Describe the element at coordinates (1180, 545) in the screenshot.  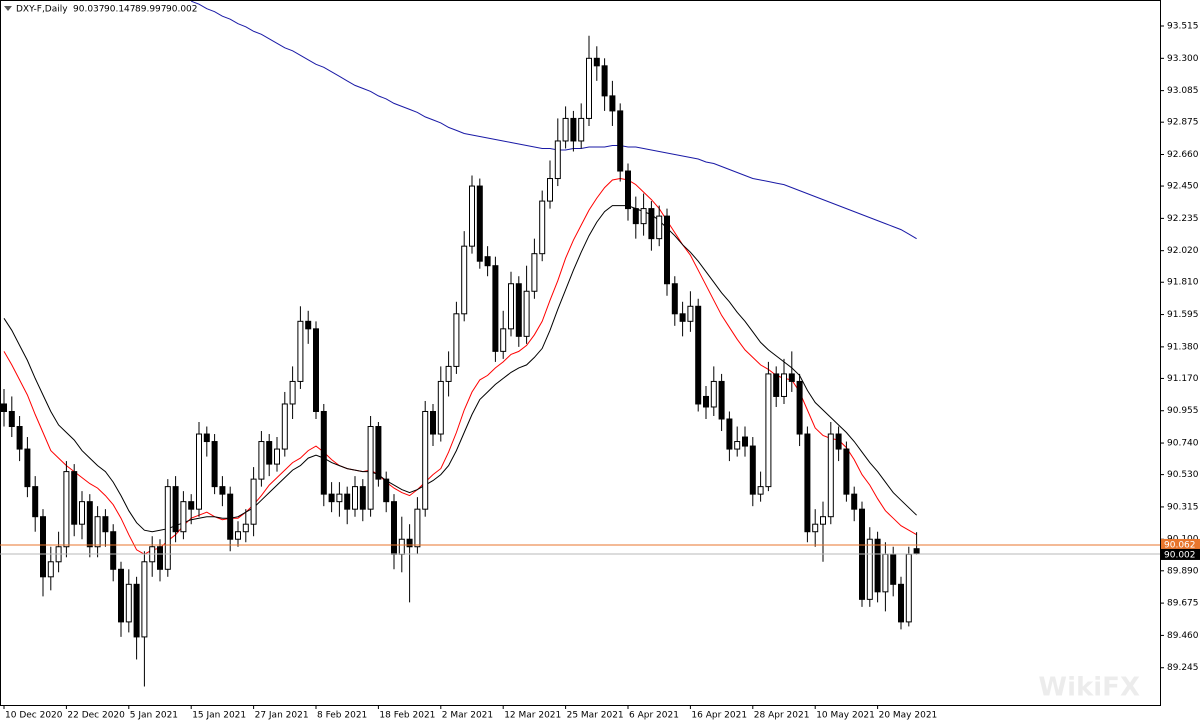
I see `ask-label: 90.062` at that location.